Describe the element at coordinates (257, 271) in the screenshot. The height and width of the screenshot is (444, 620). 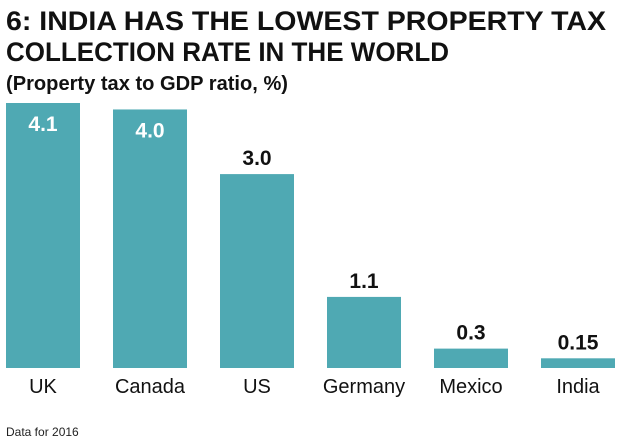
I see `bar-us` at that location.